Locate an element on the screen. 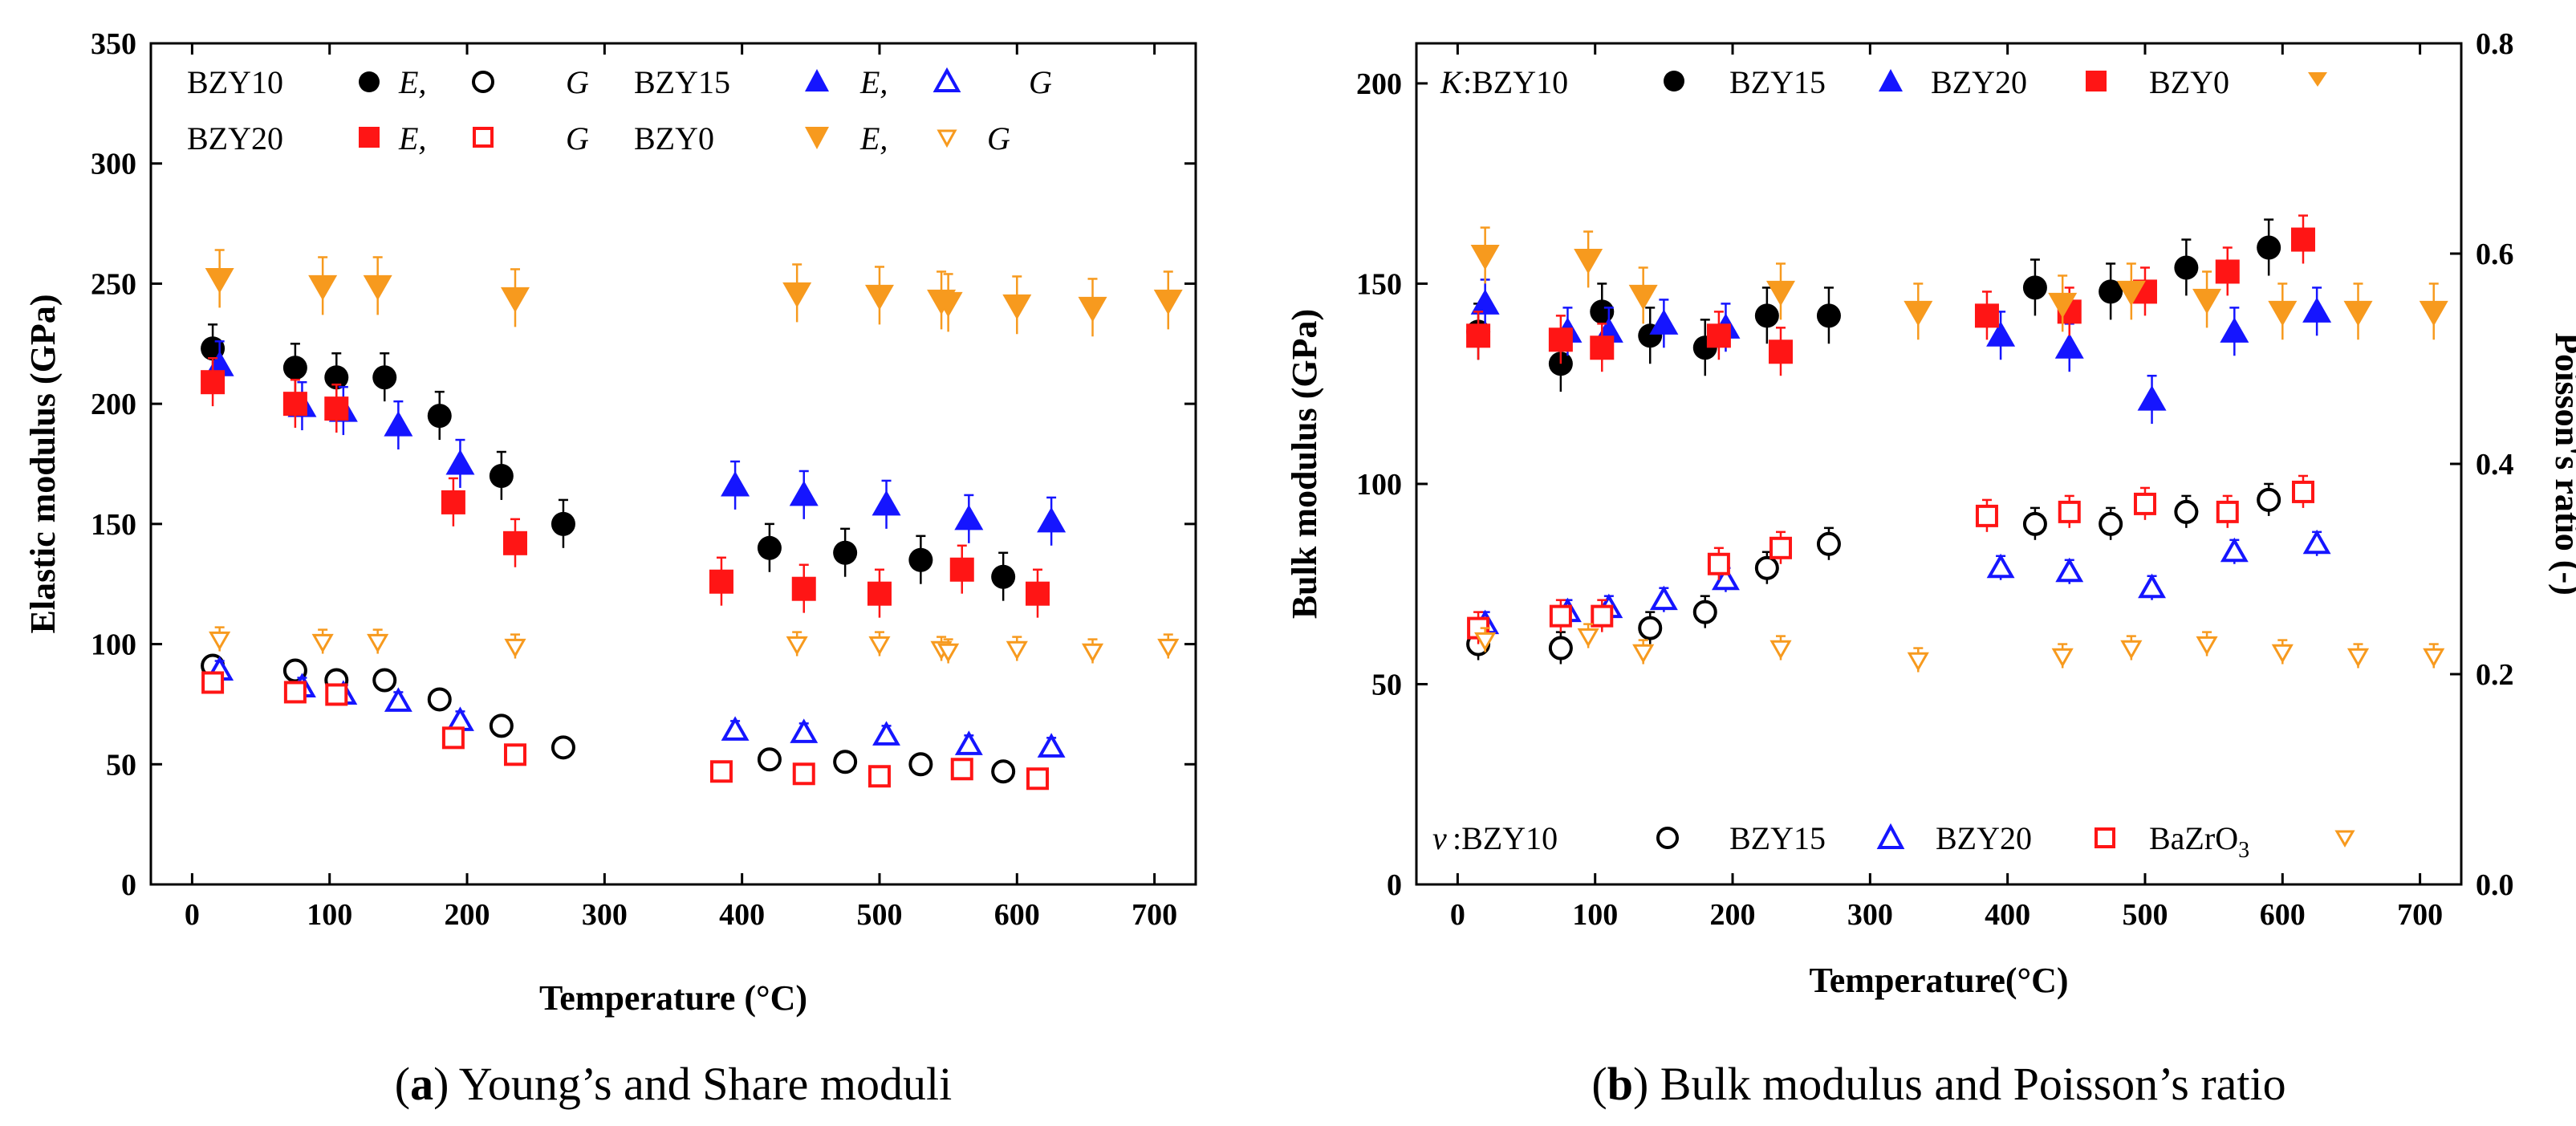  legend-b-k-bzy15: BZY15 is located at coordinates (1778, 82).